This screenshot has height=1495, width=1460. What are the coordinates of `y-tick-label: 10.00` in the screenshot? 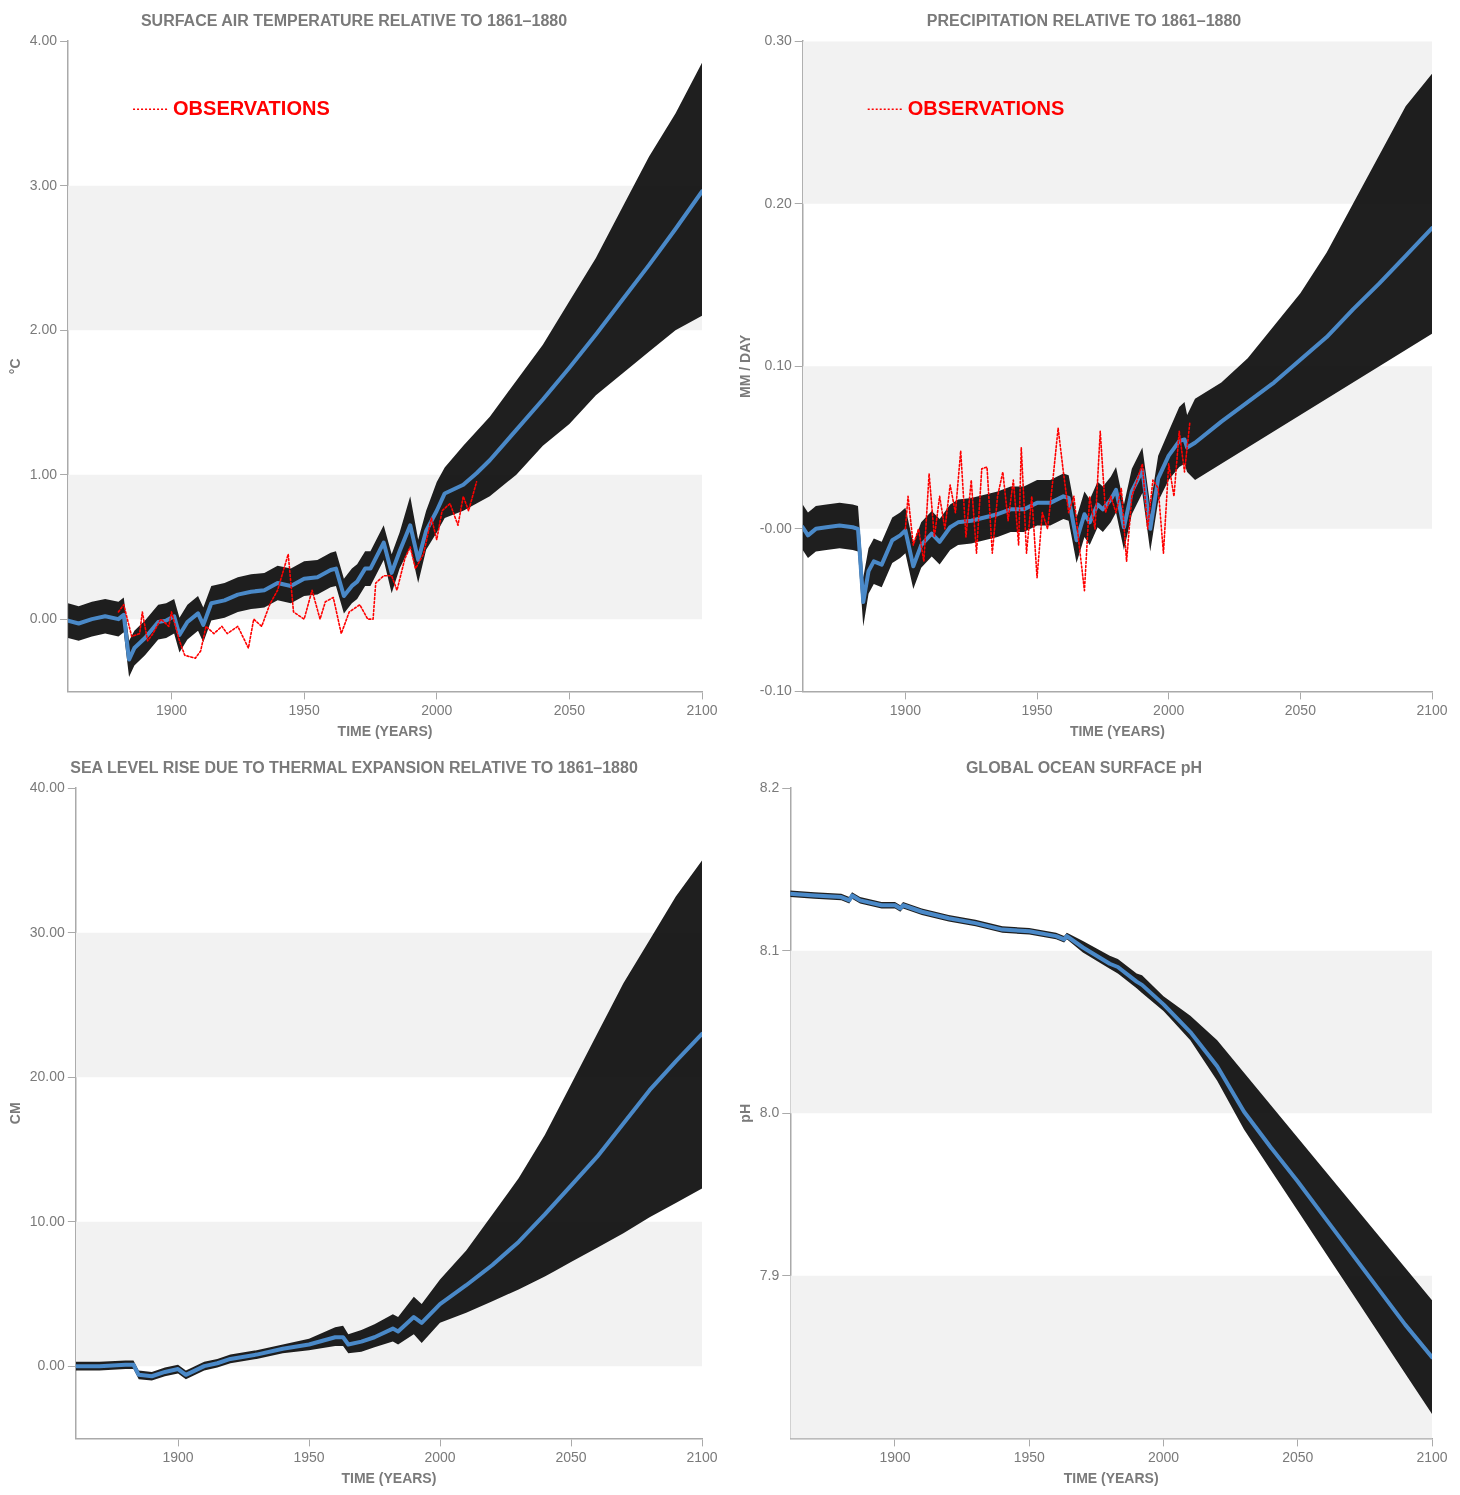 It's located at (47, 1220).